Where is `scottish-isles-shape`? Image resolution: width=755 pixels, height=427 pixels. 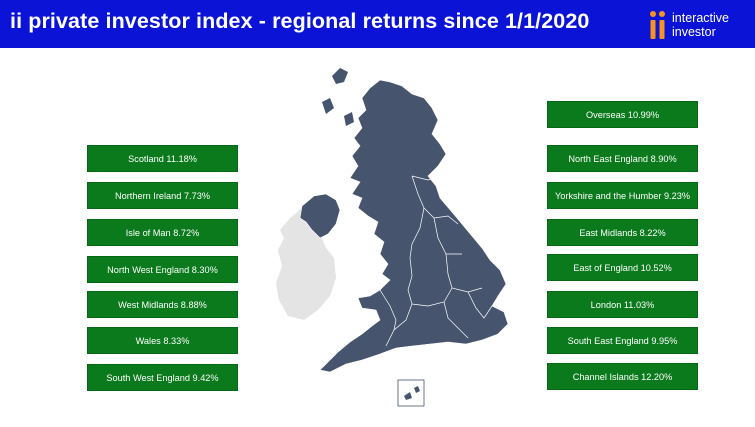 scottish-isles-shape is located at coordinates (338, 97).